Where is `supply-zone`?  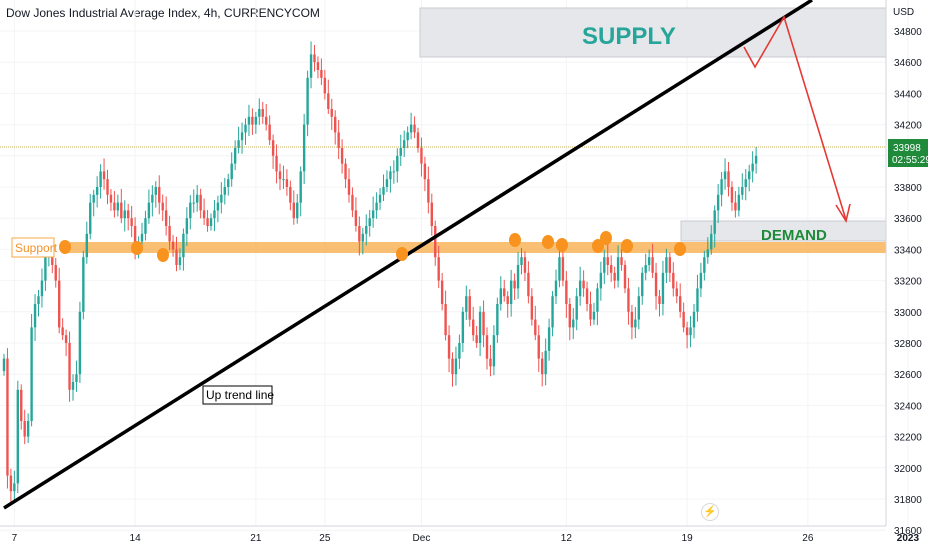
supply-zone is located at coordinates (653, 32).